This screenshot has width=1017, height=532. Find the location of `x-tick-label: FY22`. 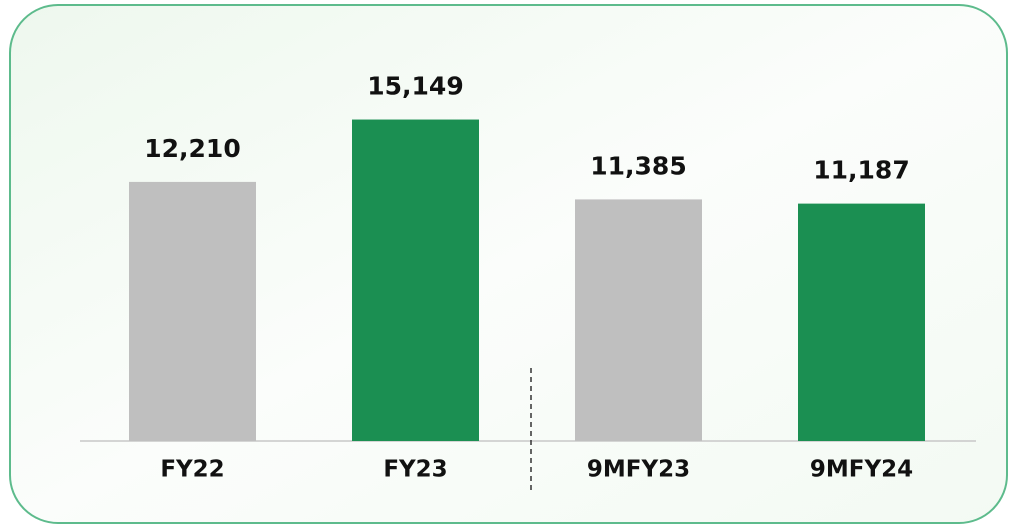

x-tick-label: FY22 is located at coordinates (192, 470).